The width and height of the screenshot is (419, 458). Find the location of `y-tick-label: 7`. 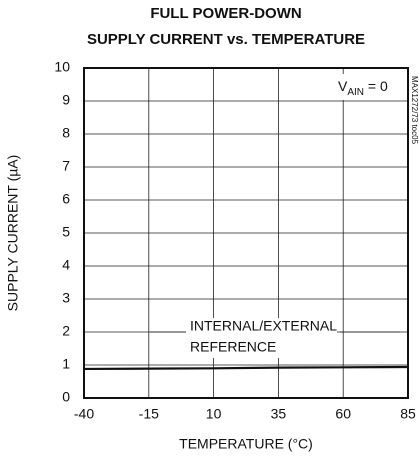

y-tick-label: 7 is located at coordinates (66, 166).